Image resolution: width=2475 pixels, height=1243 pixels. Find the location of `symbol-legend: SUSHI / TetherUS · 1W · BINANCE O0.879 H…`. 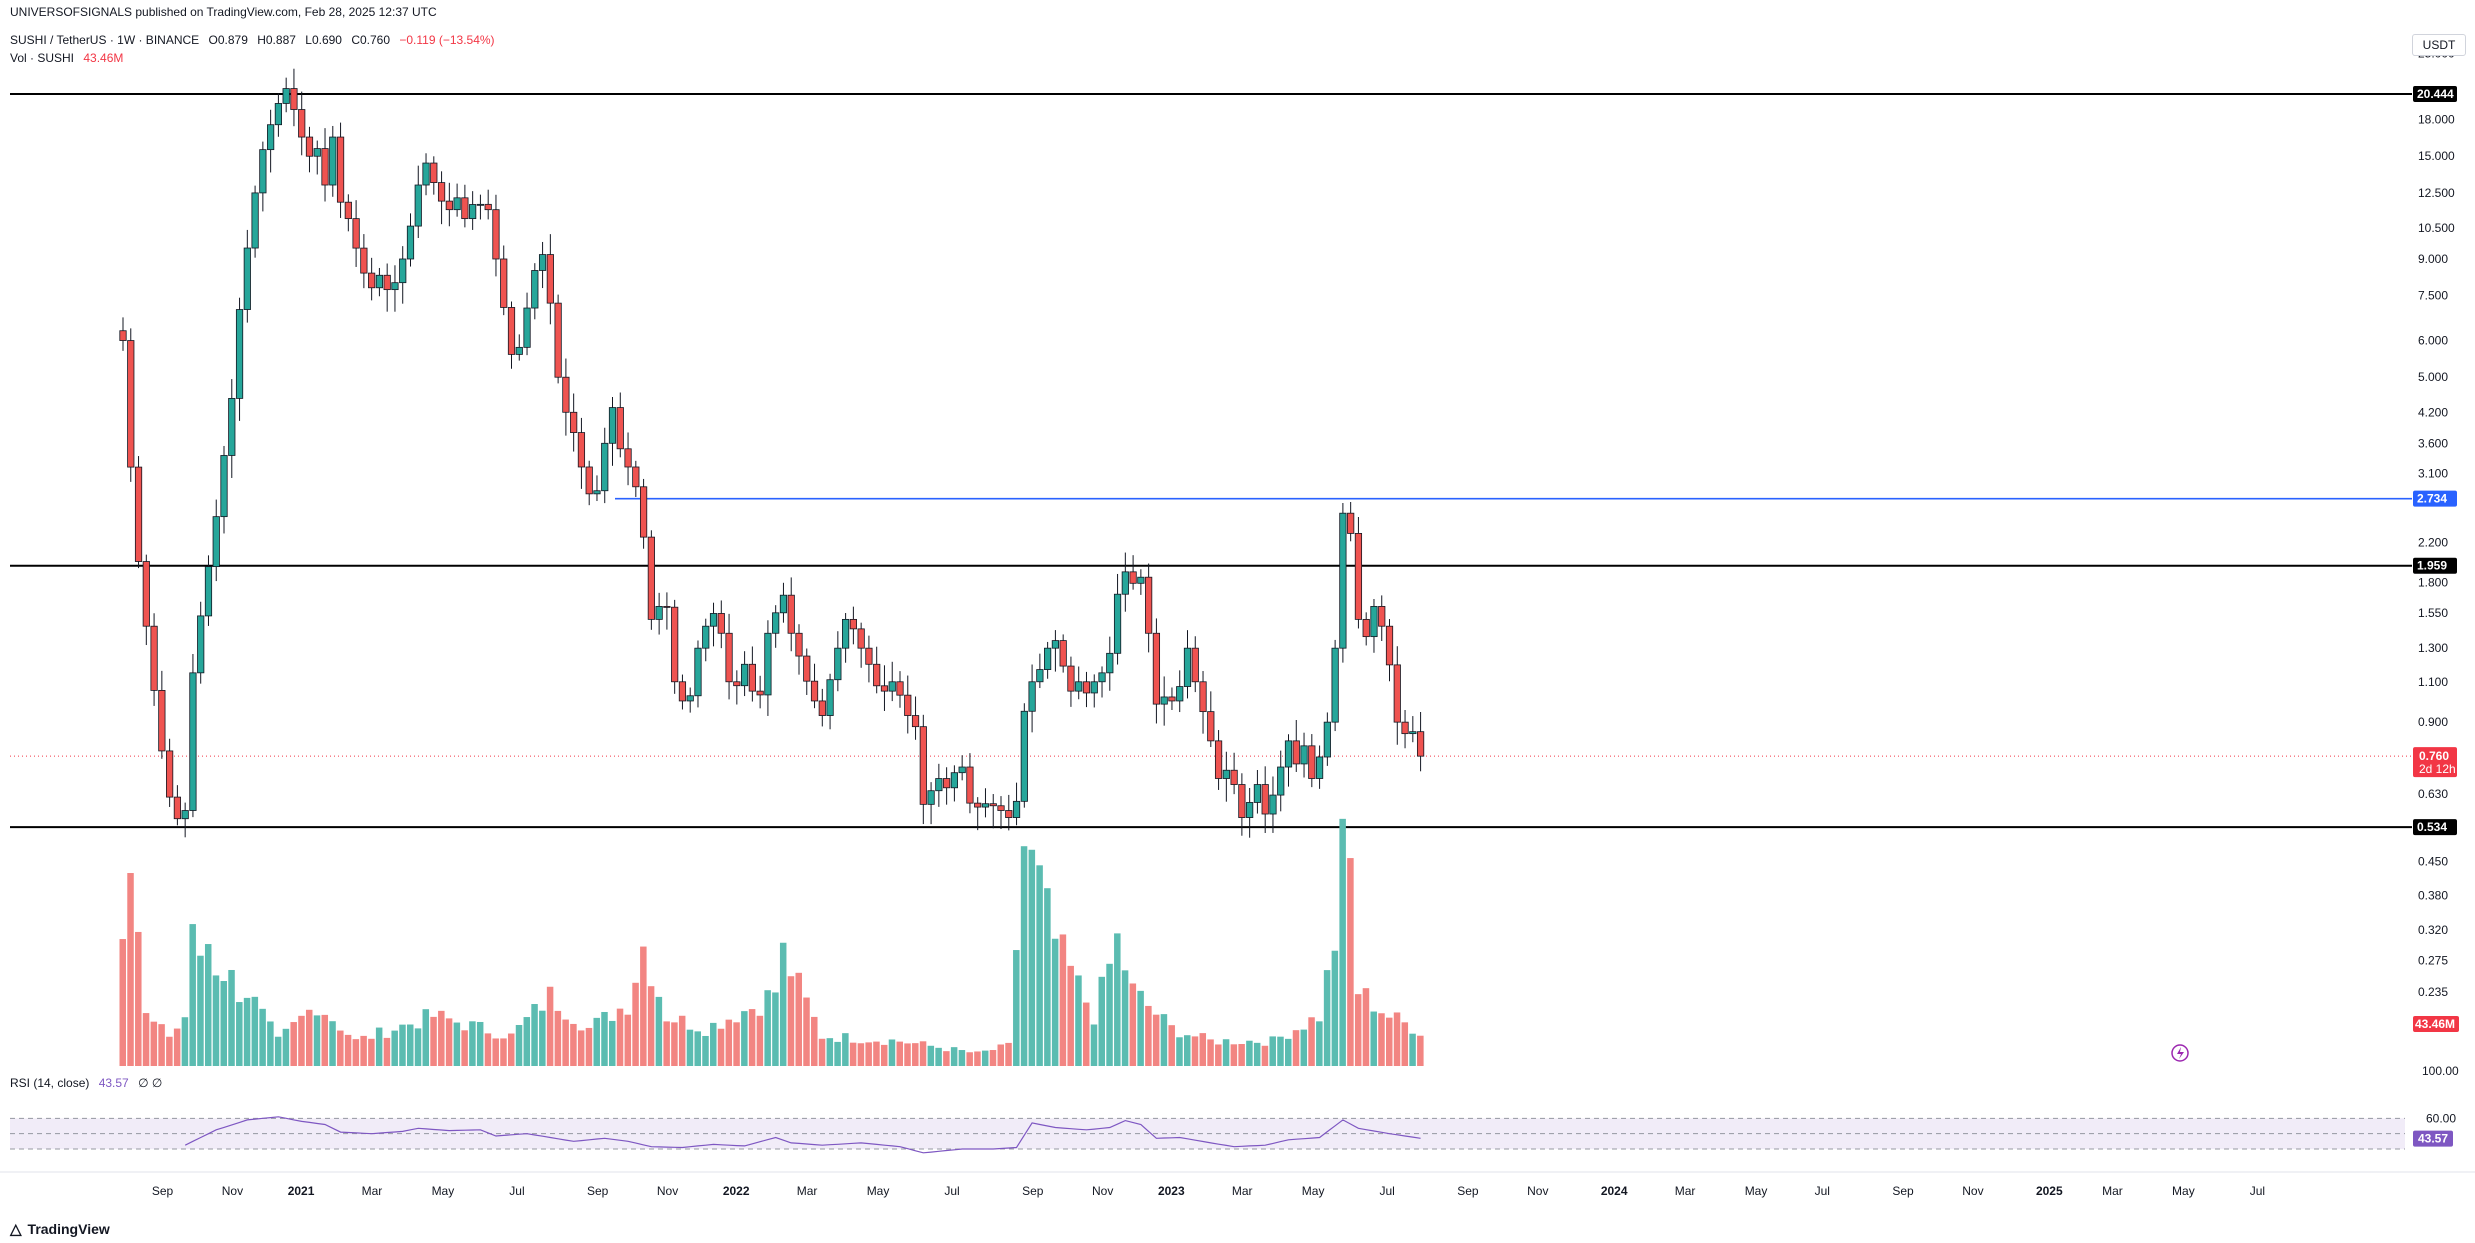

symbol-legend: SUSHI / TetherUS · 1W · BINANCE O0.879 H… is located at coordinates (255, 40).